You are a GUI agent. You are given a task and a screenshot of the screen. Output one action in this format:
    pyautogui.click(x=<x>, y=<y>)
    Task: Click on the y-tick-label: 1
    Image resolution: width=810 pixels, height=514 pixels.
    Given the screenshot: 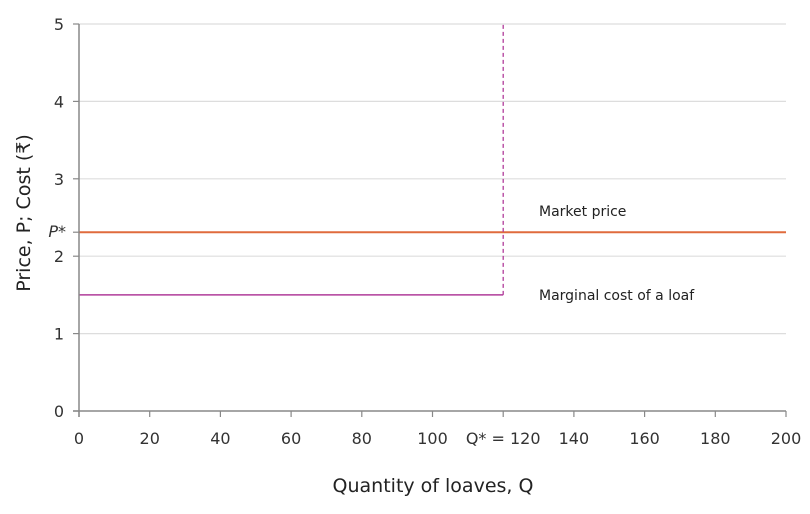 What is the action you would take?
    pyautogui.click(x=59, y=334)
    